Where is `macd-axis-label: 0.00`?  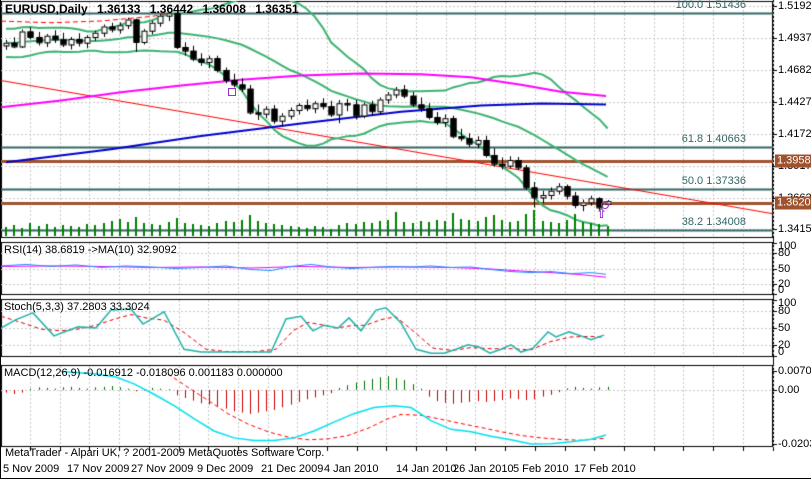
macd-axis-label: 0.00 is located at coordinates (789, 390).